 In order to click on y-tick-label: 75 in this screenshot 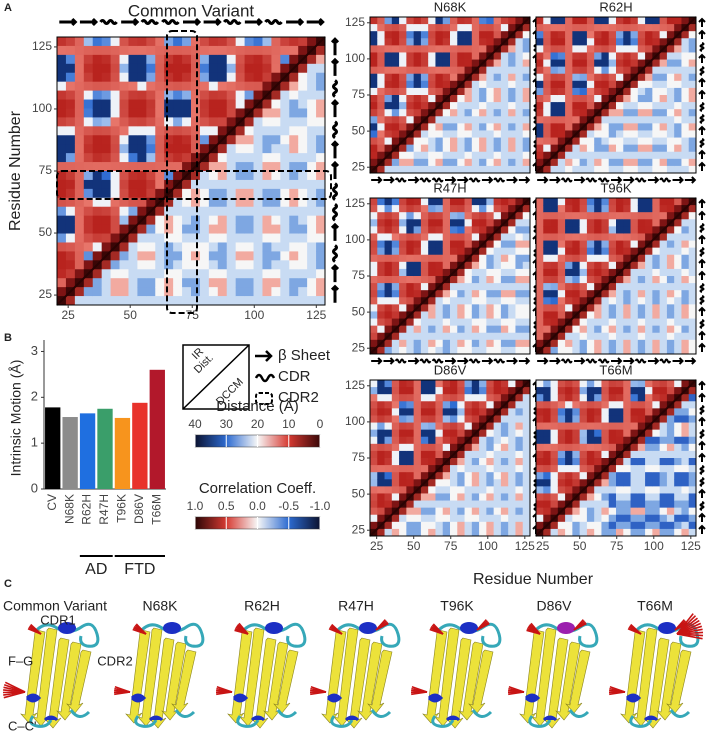, I will do `click(359, 94)`.